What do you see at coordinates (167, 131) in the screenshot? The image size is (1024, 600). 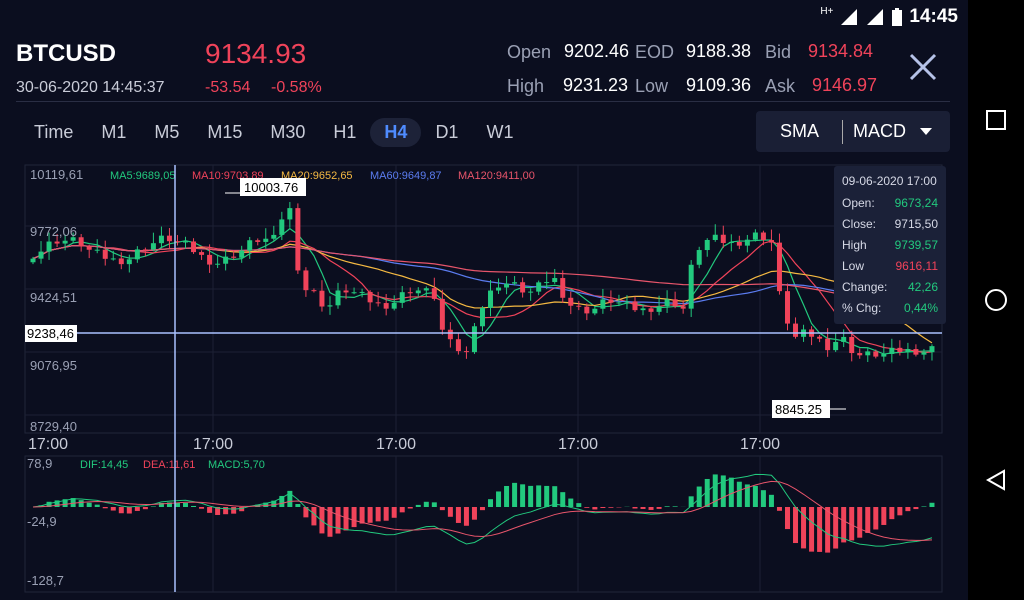 I see `tab-m5: M5` at bounding box center [167, 131].